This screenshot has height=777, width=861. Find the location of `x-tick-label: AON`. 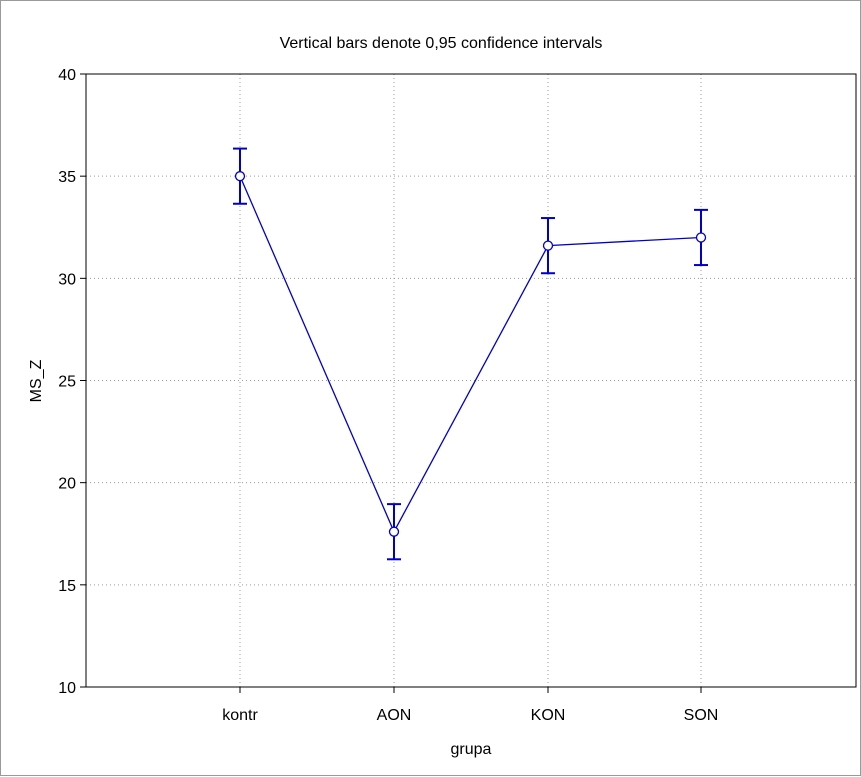

x-tick-label: AON is located at coordinates (394, 715).